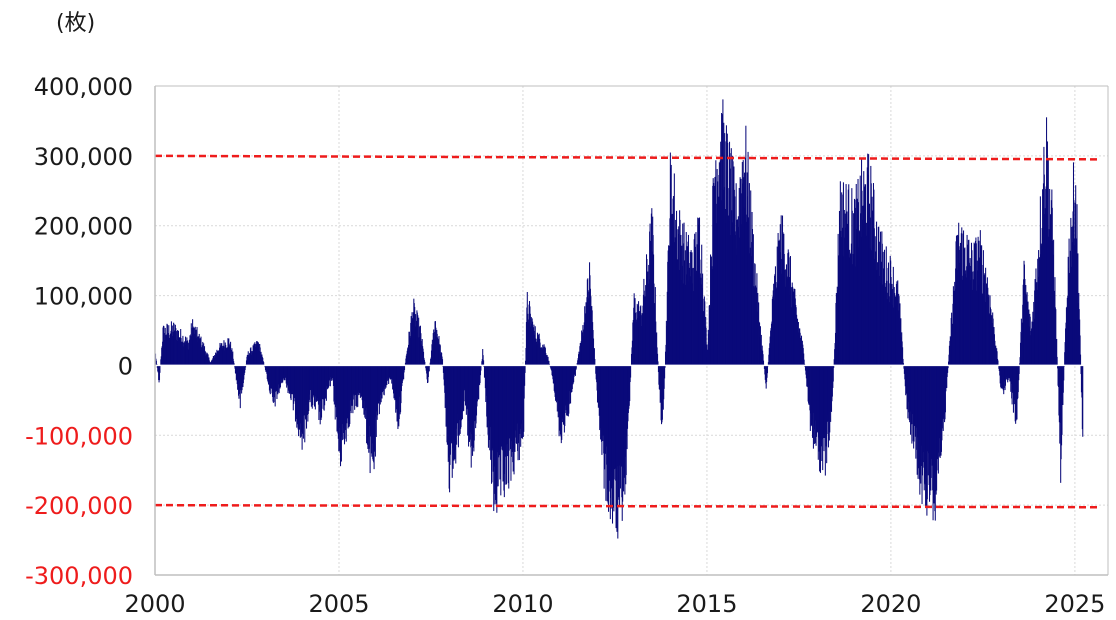 This screenshot has height=620, width=1116. What do you see at coordinates (79, 576) in the screenshot?
I see `y-tick-label: -300,000` at bounding box center [79, 576].